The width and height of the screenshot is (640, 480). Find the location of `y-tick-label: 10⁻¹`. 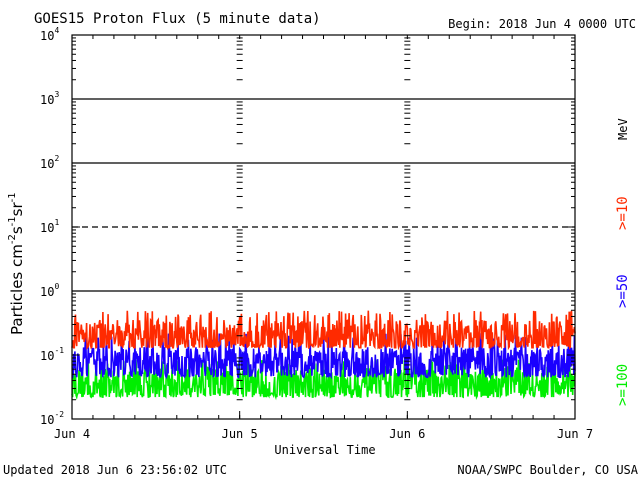

y-tick-label: 10⁻¹ is located at coordinates (52, 354).